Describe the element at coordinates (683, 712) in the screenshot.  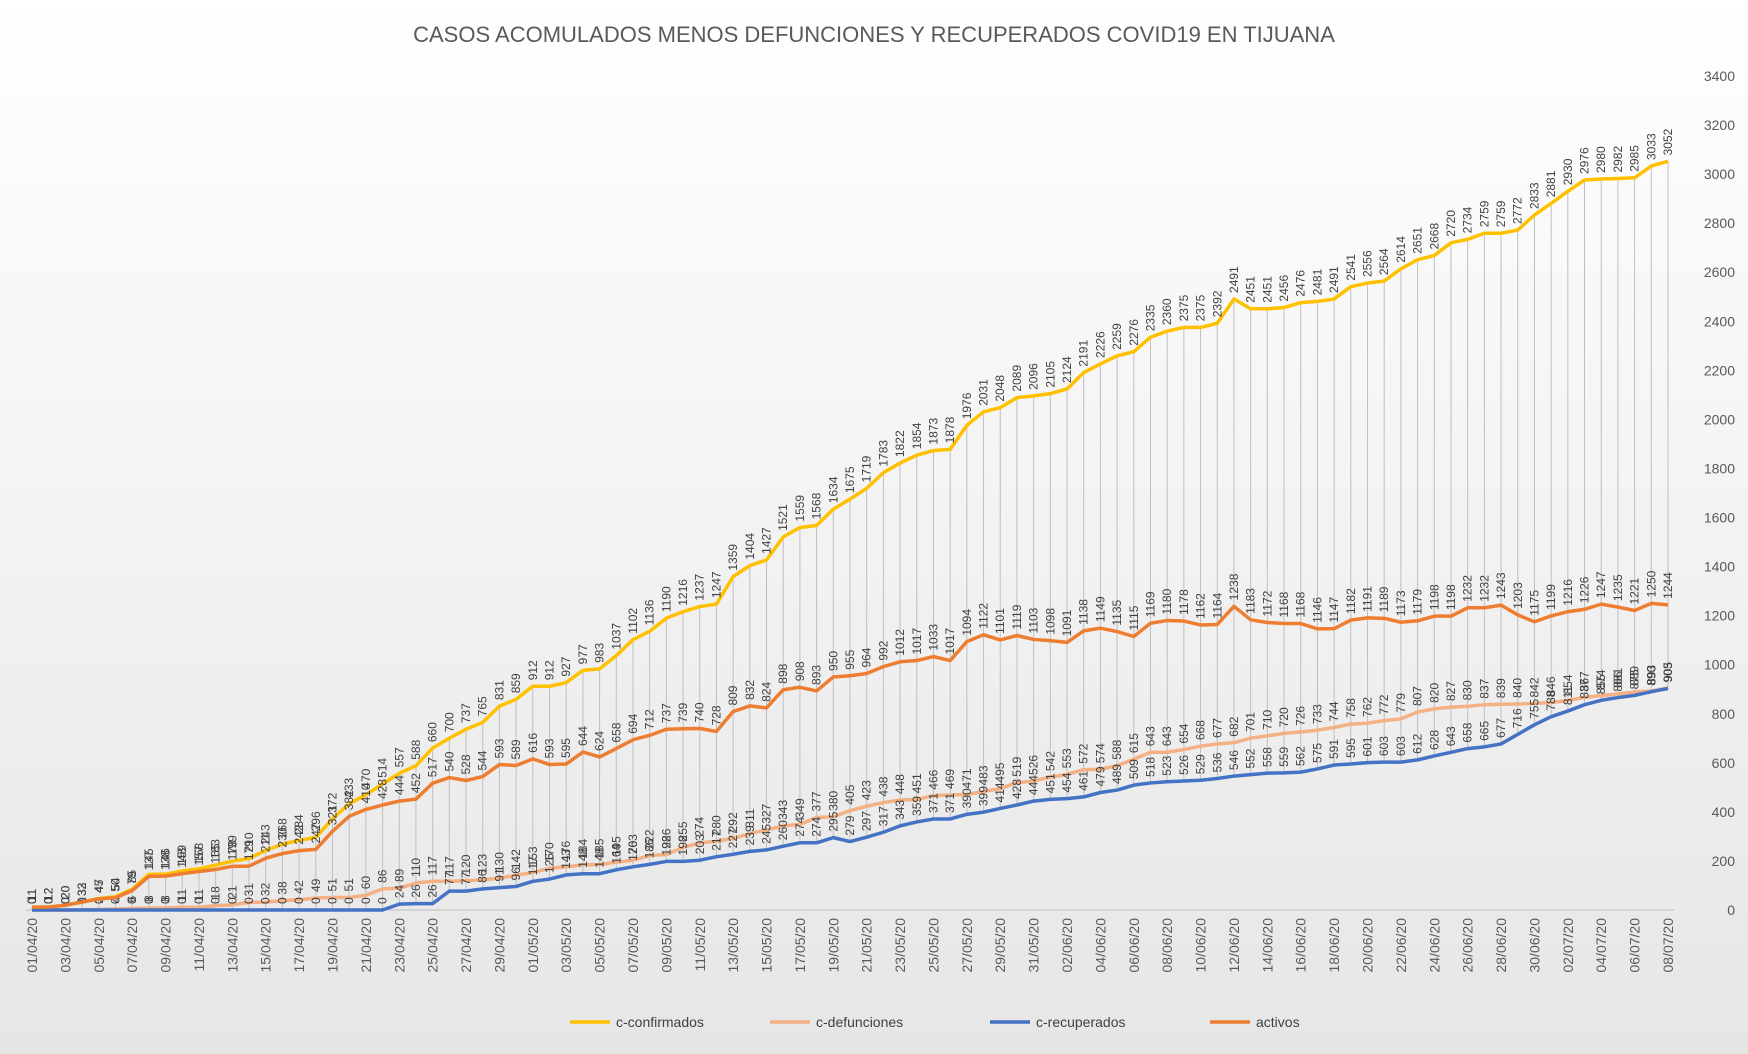
I see `data-label: 739` at that location.